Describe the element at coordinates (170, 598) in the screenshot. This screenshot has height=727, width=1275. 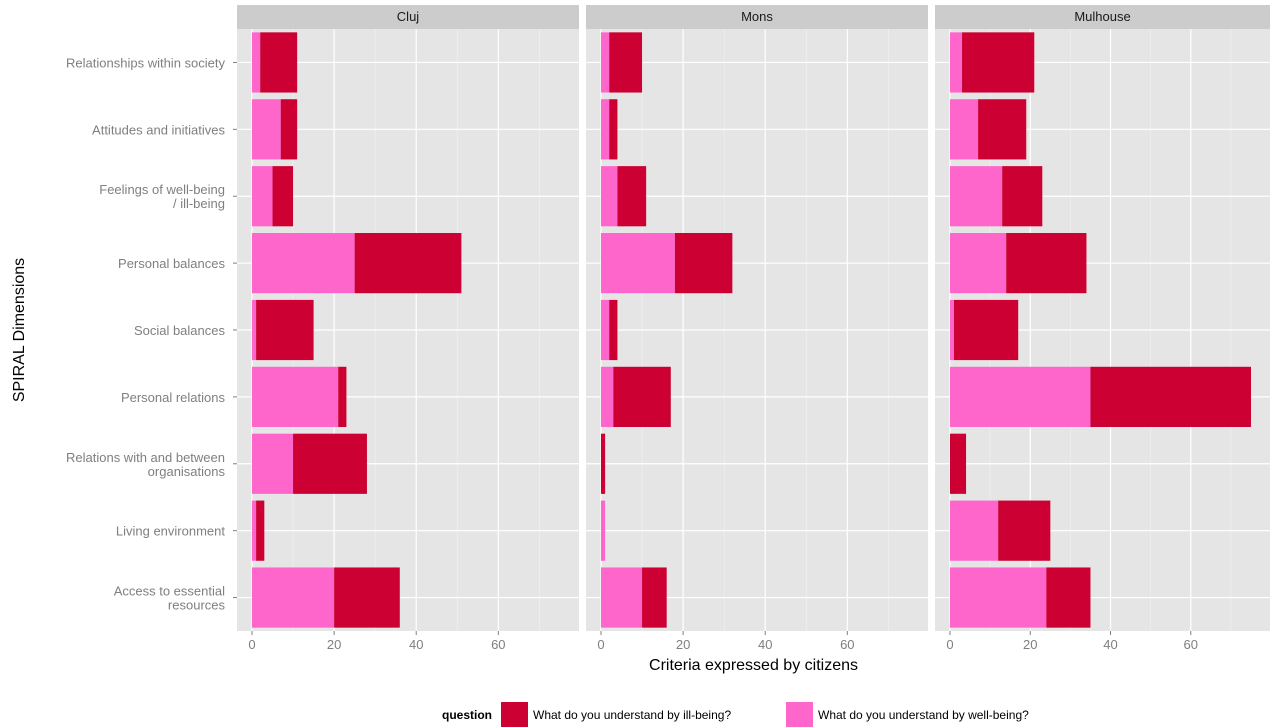
I see `y-tick-label: Access to essential resources` at that location.